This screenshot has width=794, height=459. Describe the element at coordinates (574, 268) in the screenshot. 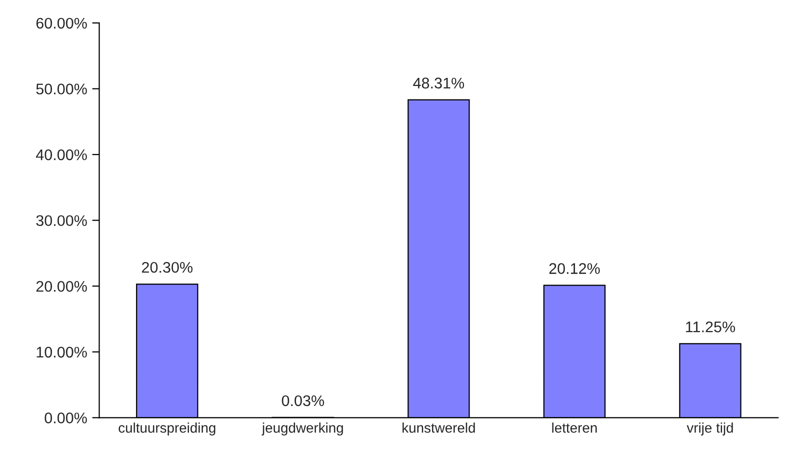

I see `data-label: 20.12%` at that location.